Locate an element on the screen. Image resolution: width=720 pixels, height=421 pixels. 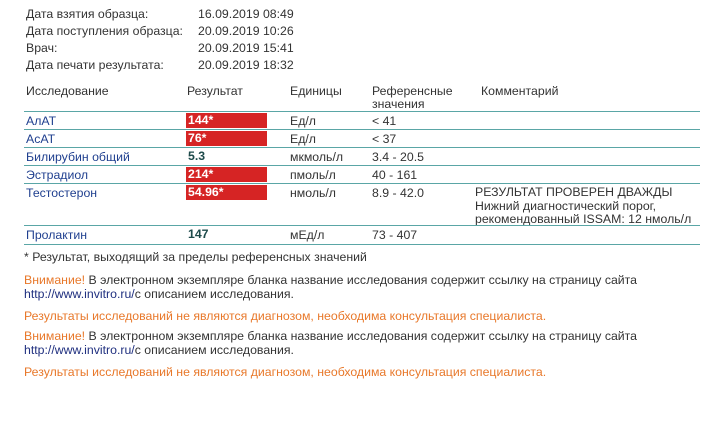
result-value: 214* is located at coordinates (226, 174).